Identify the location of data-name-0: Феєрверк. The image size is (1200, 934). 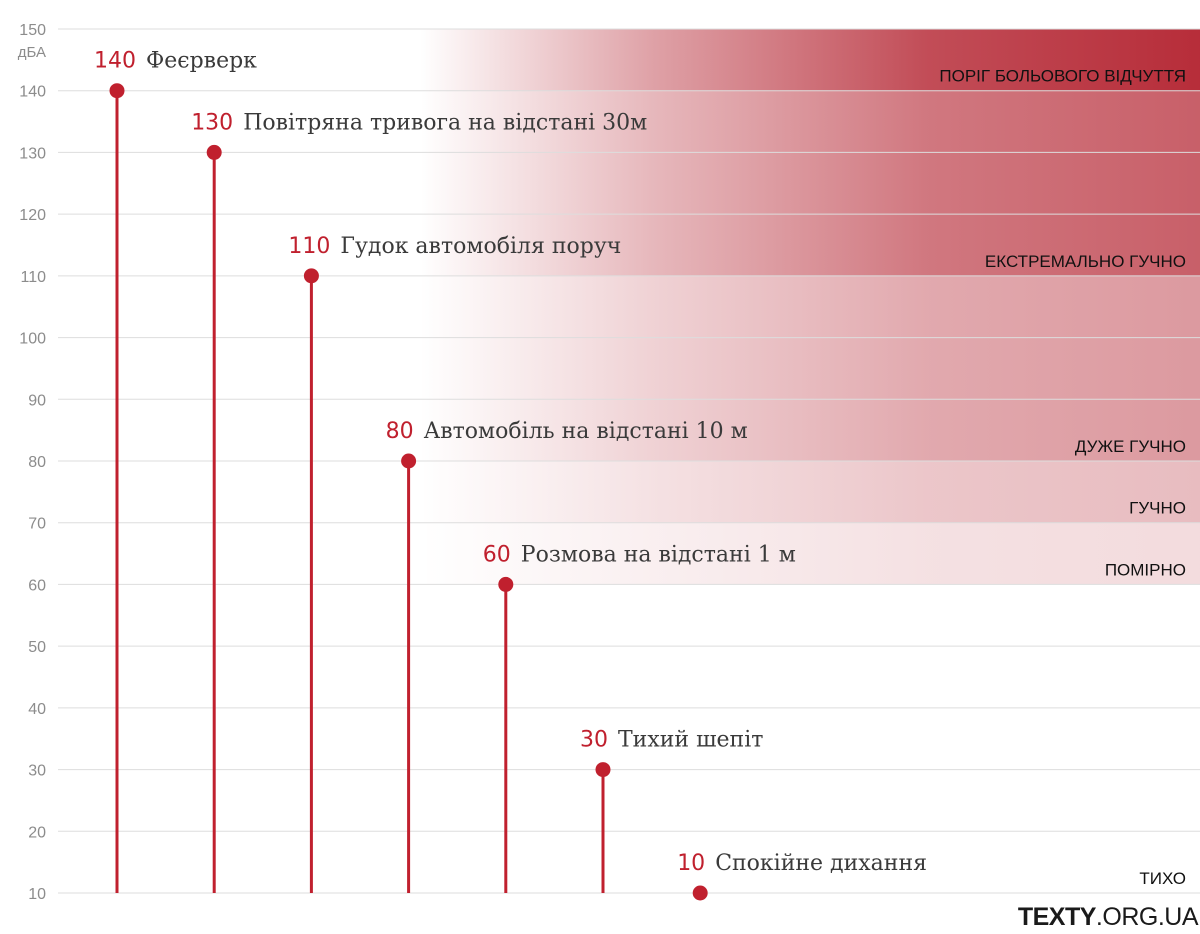
(201, 61).